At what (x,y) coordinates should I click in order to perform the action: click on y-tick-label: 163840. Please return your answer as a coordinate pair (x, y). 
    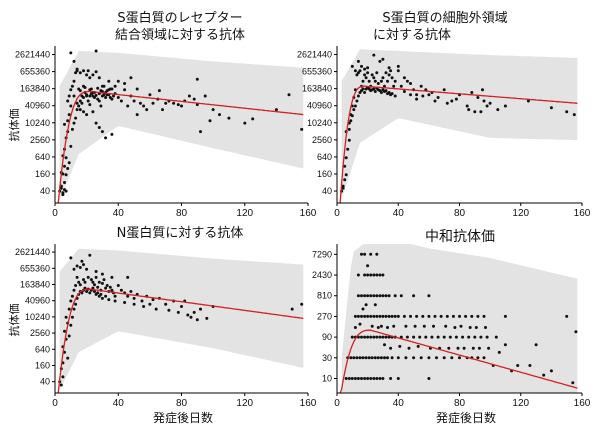
    Looking at the image, I should click on (317, 89).